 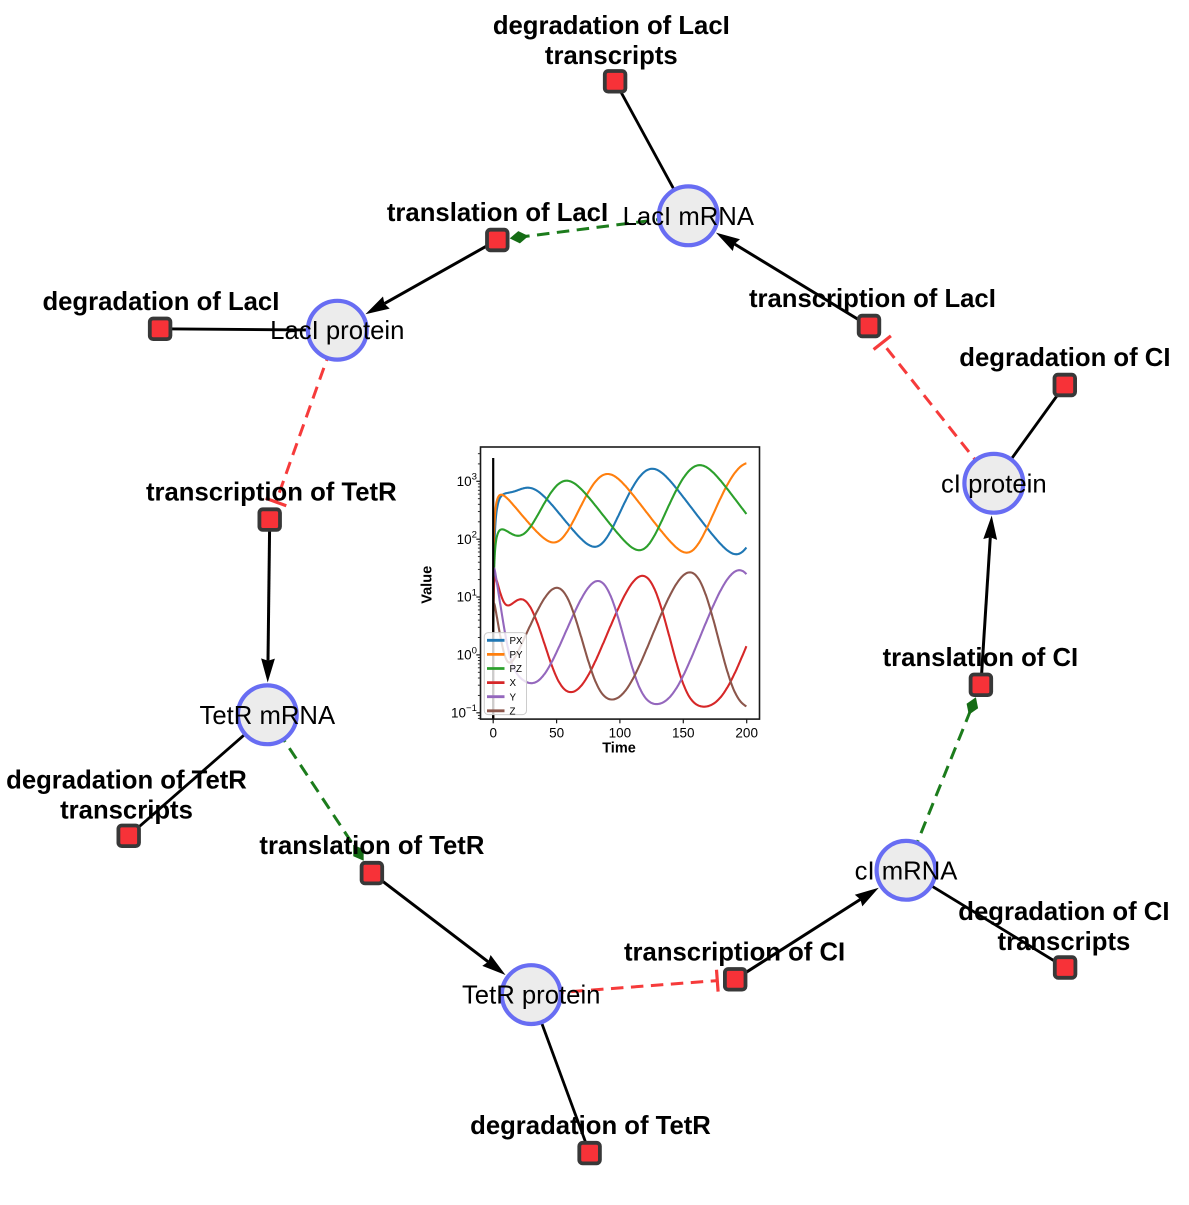 What do you see at coordinates (517, 655) in the screenshot?
I see `svg-text: PY` at bounding box center [517, 655].